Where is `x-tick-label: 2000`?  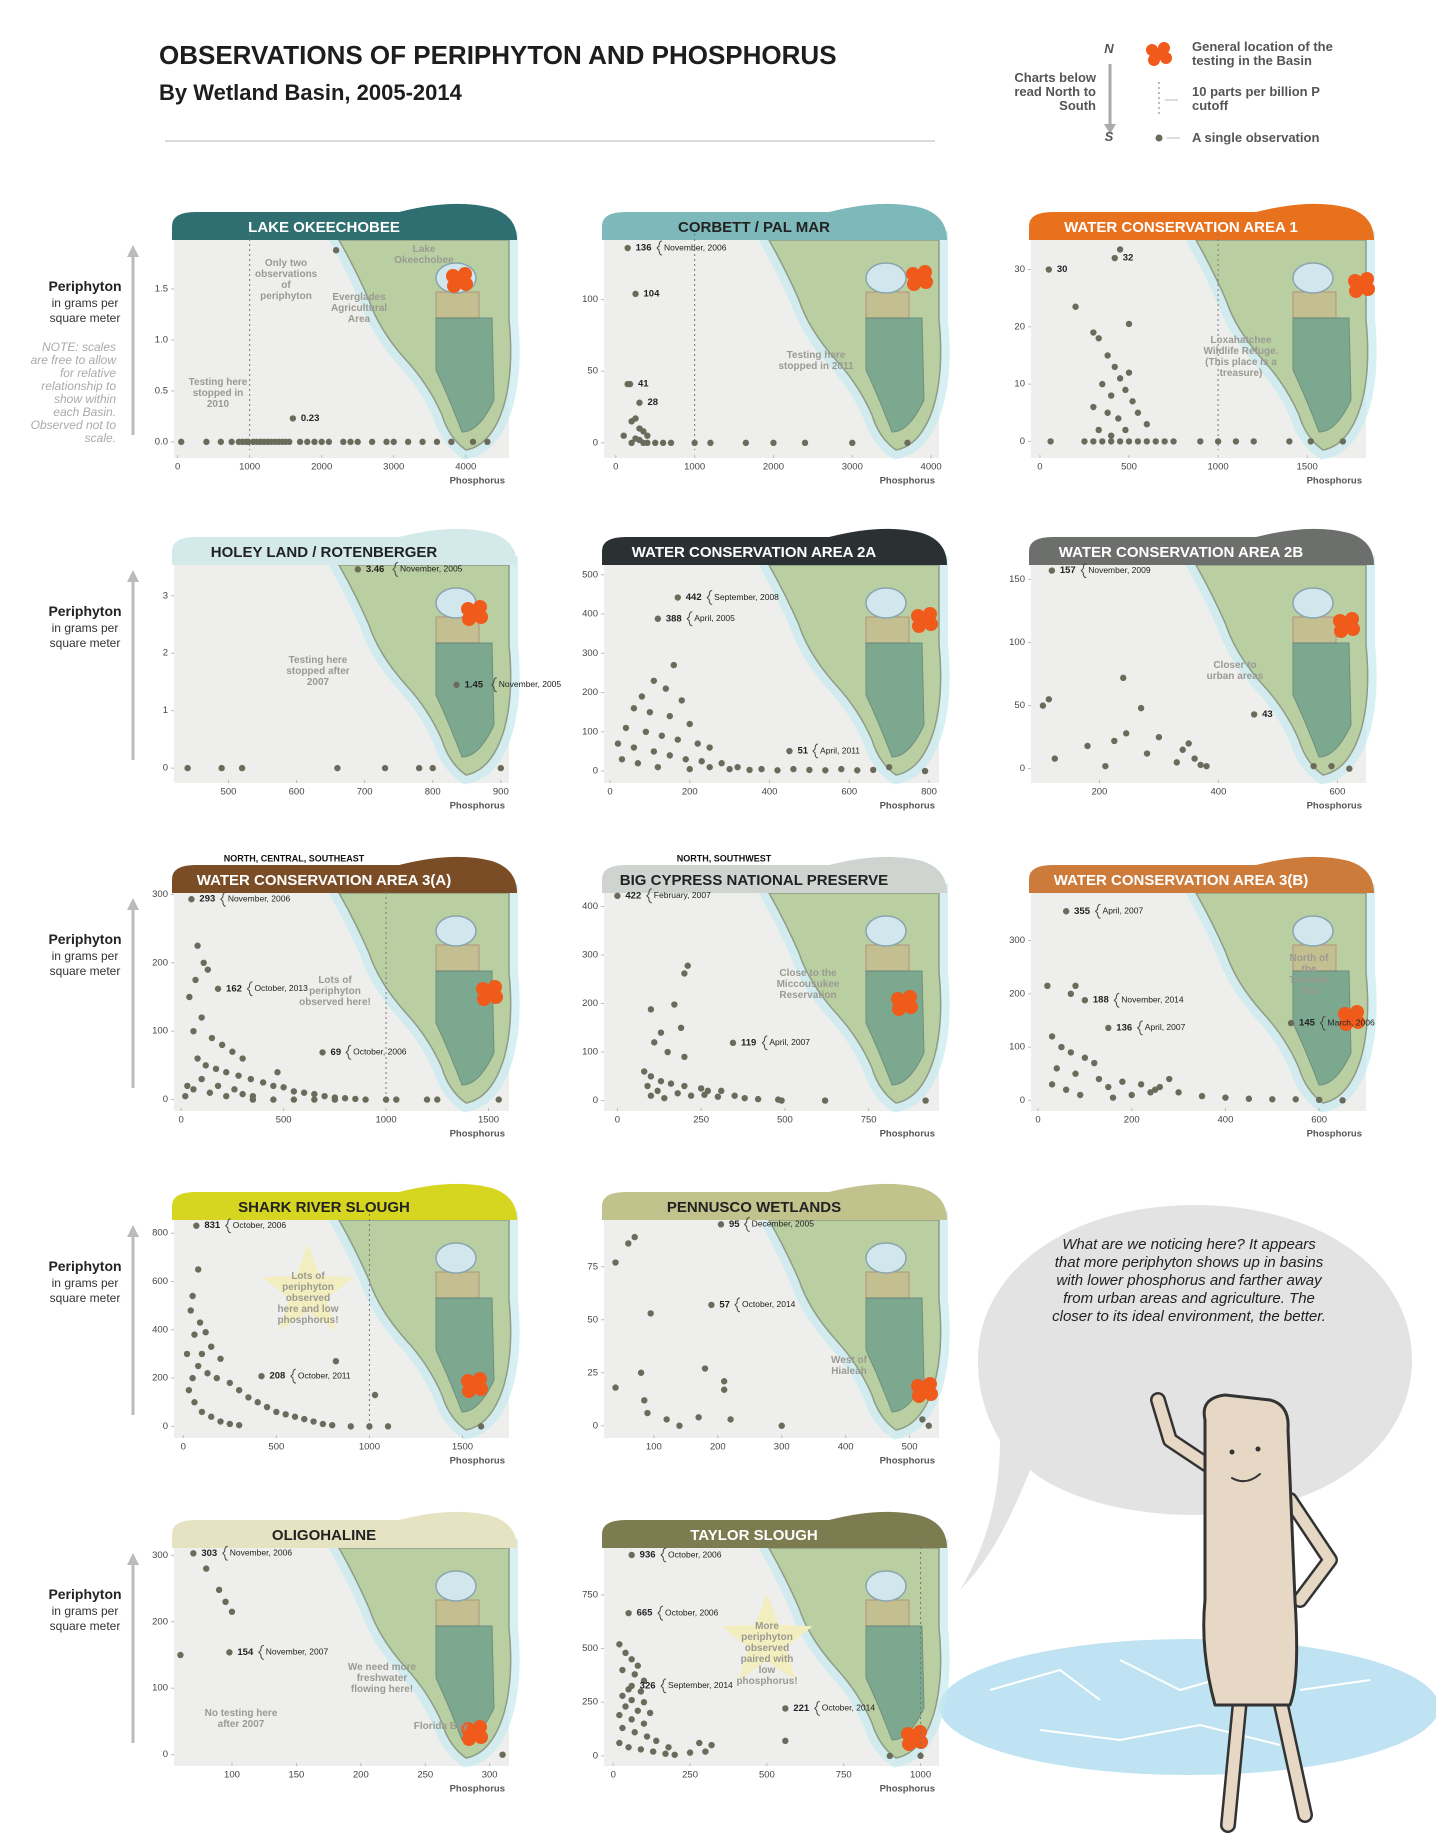 x-tick-label: 2000 is located at coordinates (321, 467).